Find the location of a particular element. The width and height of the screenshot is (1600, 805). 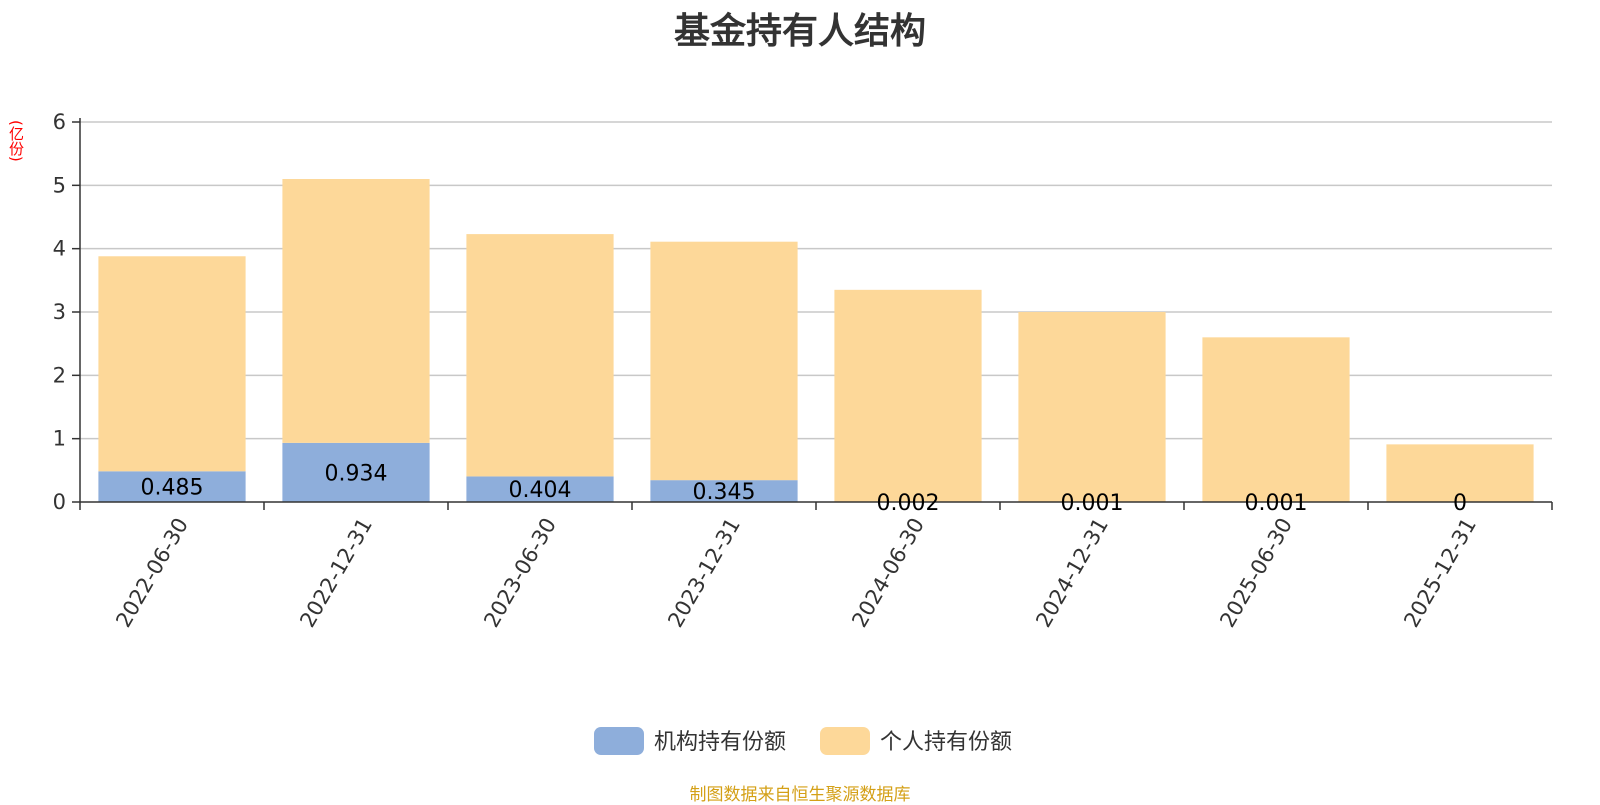

x-tick-label: 2023-12-31 is located at coordinates (704, 573).